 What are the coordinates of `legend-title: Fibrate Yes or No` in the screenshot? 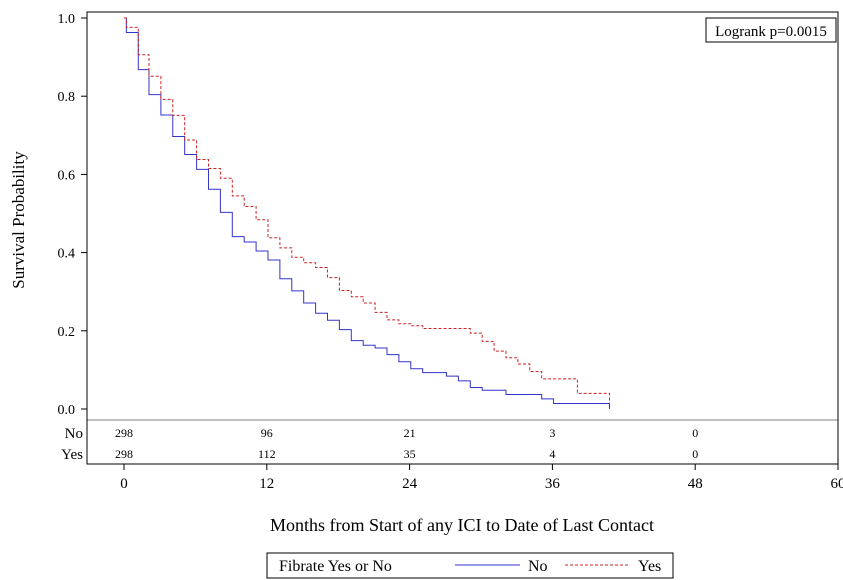 It's located at (335, 566).